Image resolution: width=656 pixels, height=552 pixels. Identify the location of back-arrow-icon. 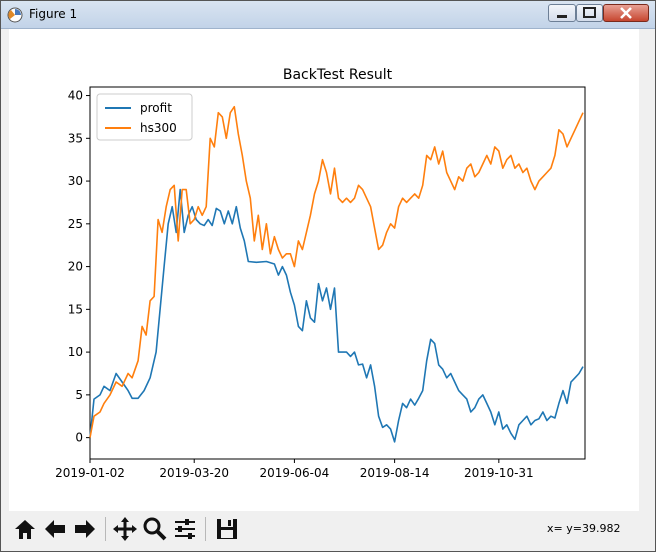
(55, 529).